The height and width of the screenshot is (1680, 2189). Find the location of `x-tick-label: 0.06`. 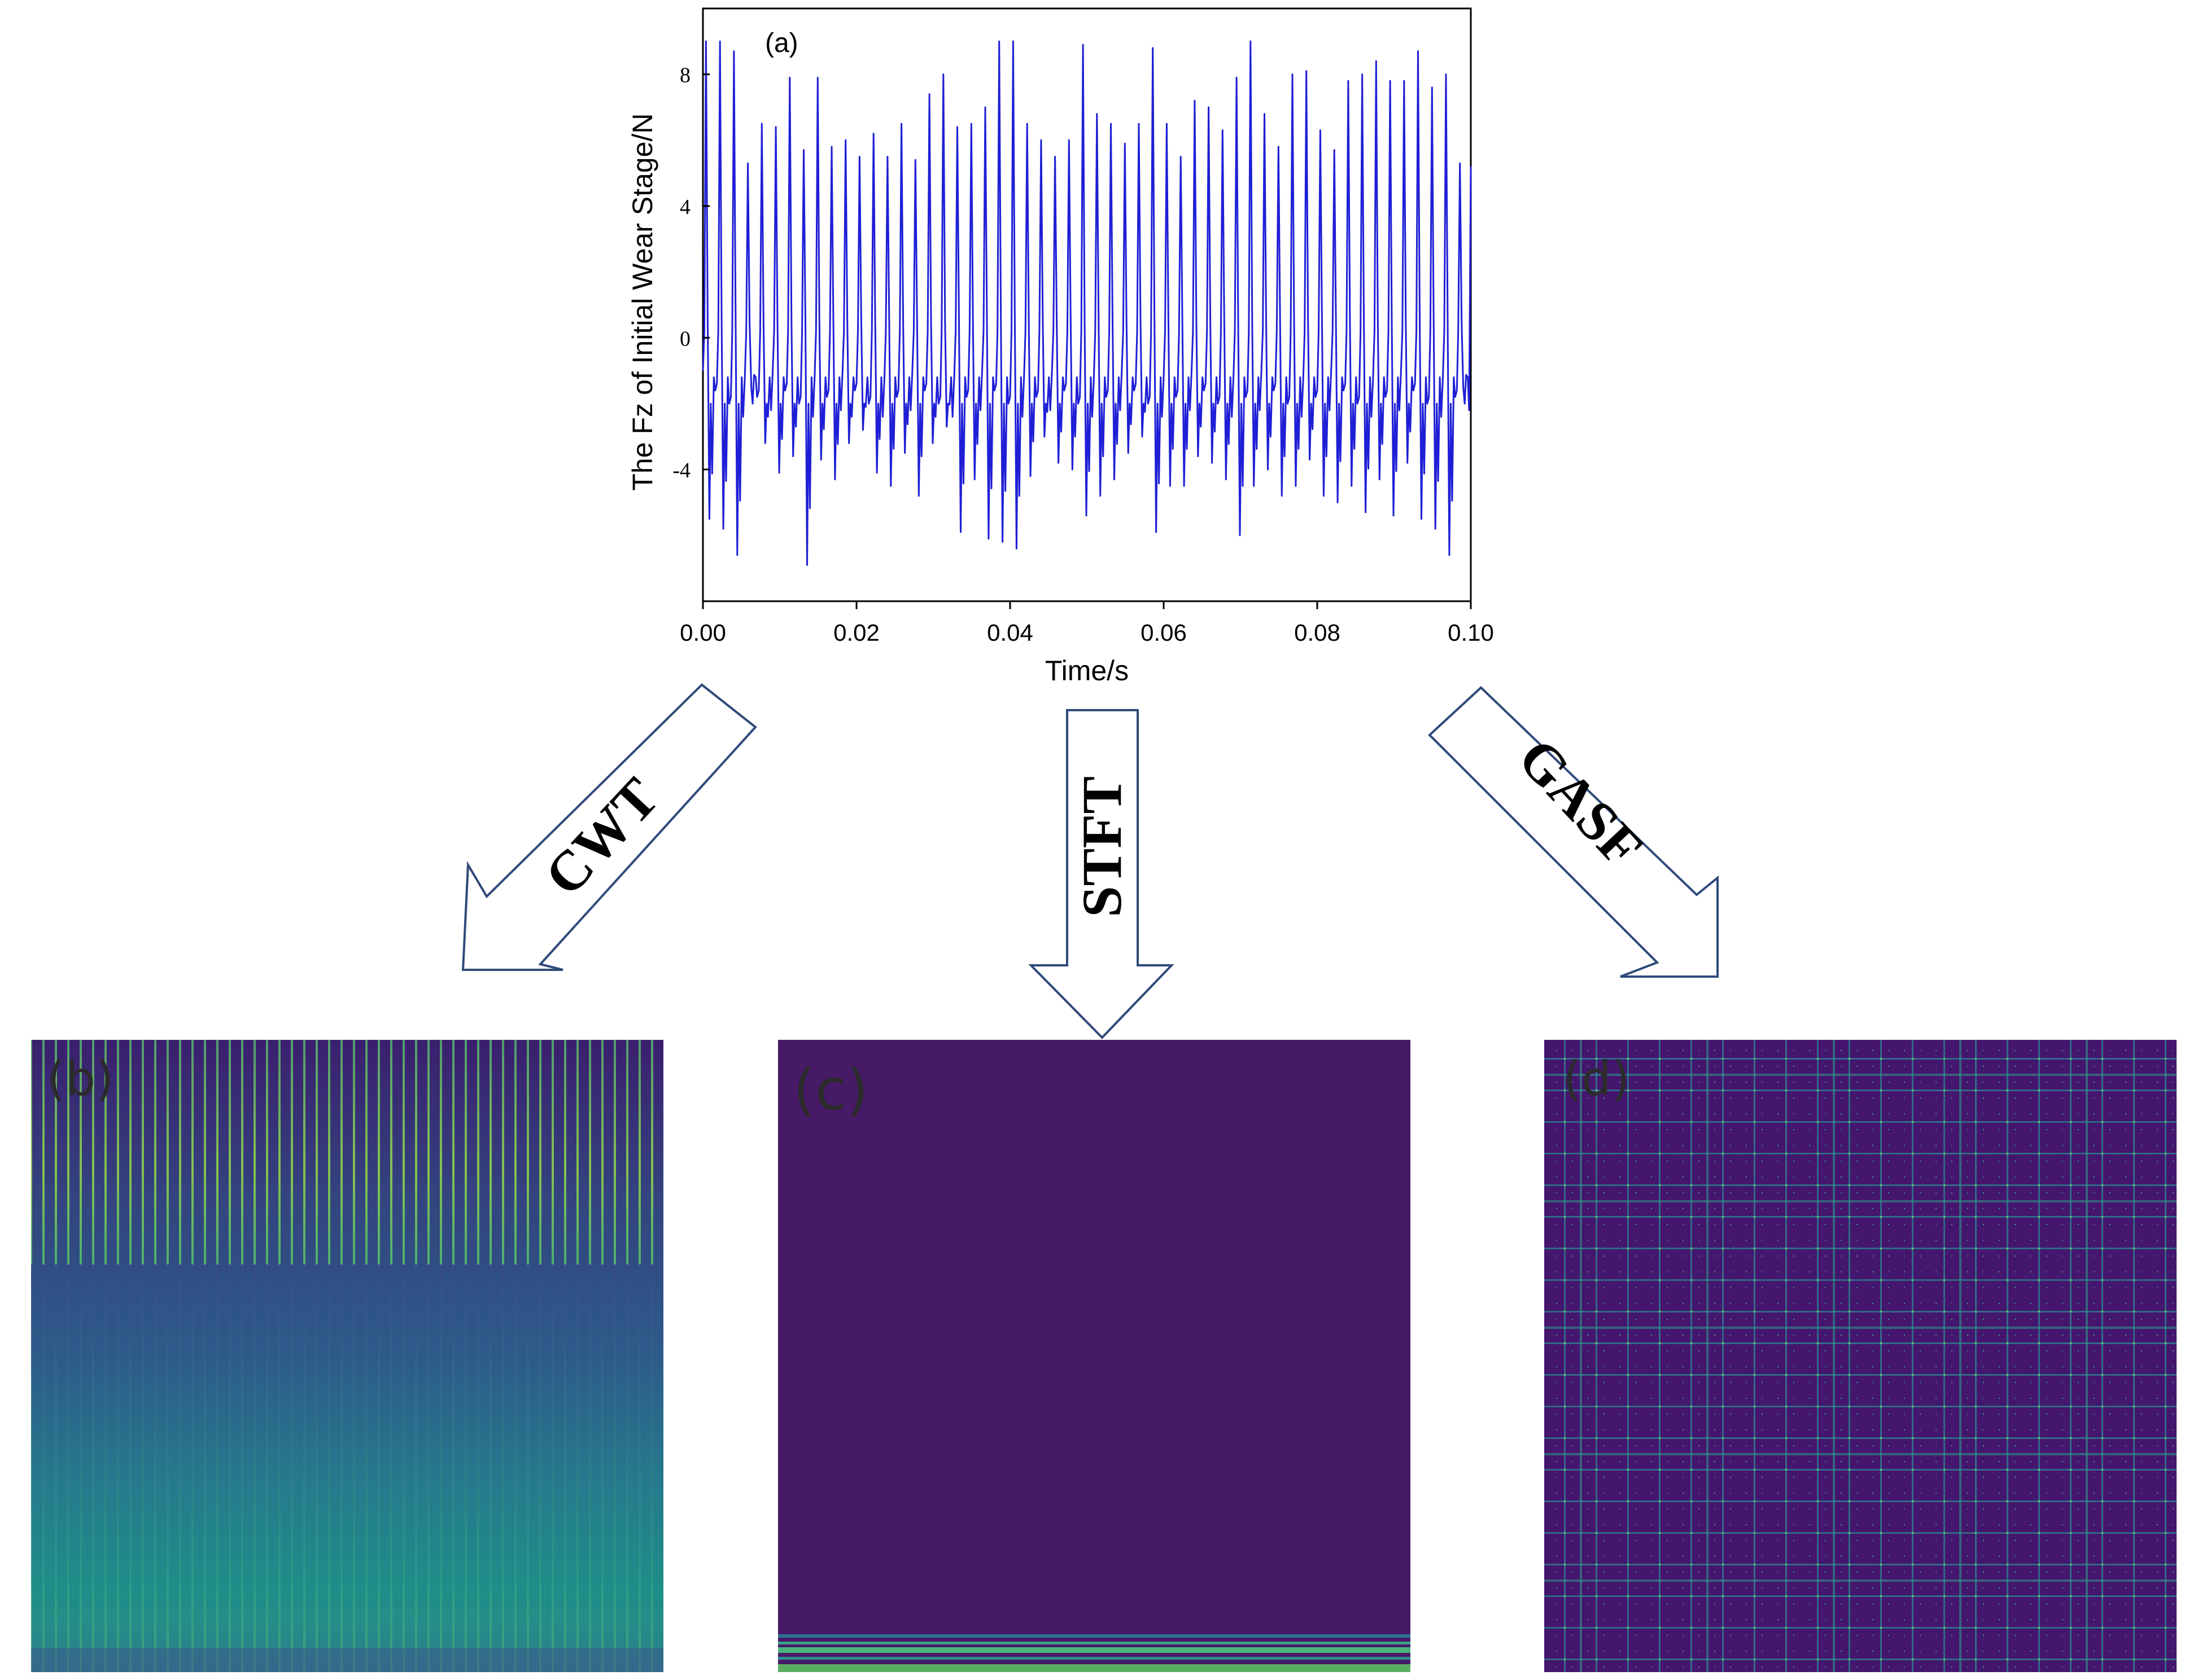

x-tick-label: 0.06 is located at coordinates (1164, 632).